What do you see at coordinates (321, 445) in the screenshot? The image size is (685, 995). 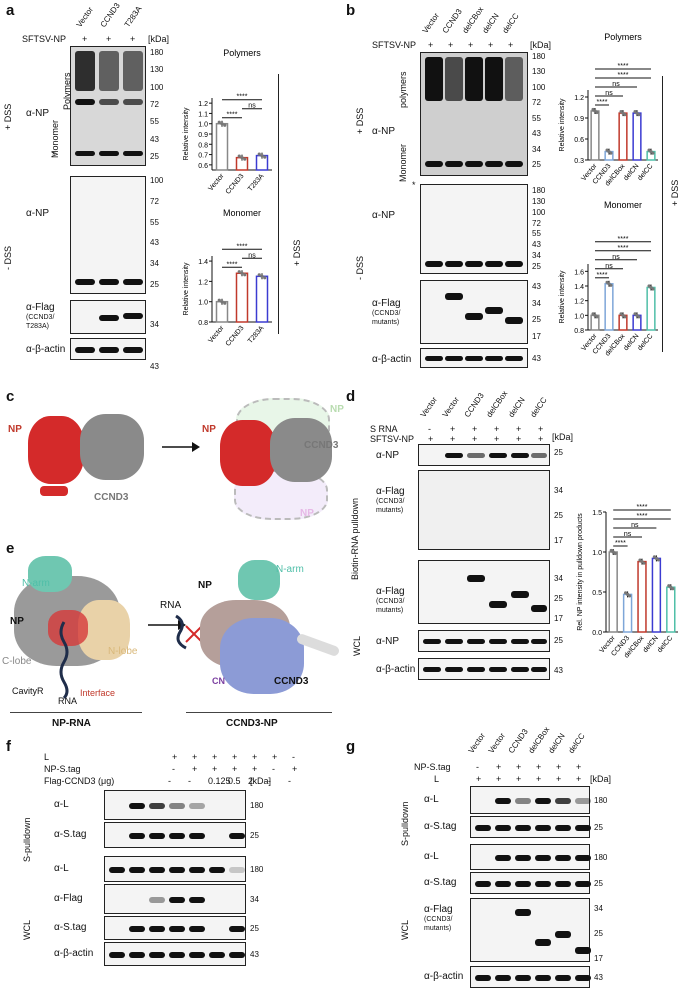 I see `ccnd3-label-2: CCND3` at bounding box center [321, 445].